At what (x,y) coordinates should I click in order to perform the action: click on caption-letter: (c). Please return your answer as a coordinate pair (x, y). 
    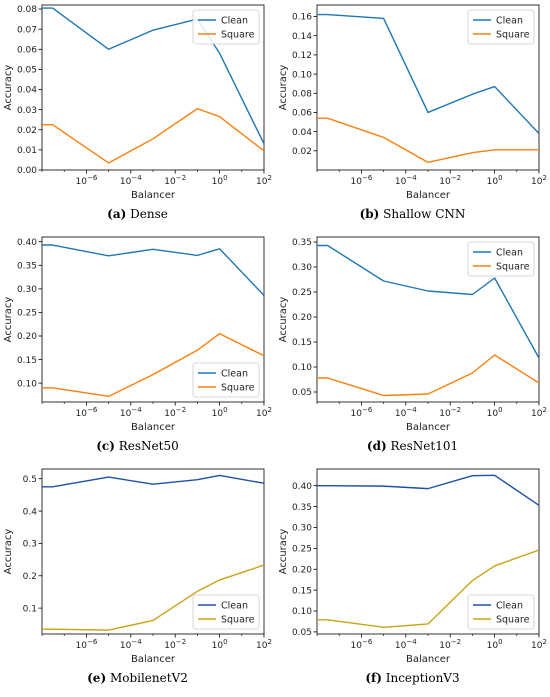
    Looking at the image, I should click on (105, 446).